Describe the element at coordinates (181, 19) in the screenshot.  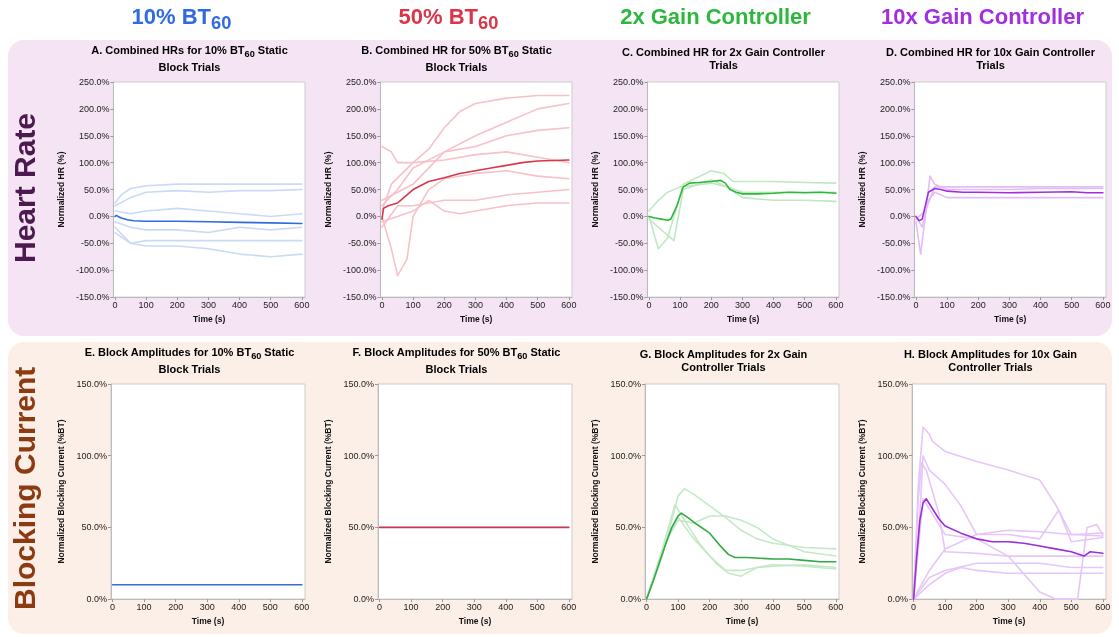
I see `text: 10% BT$_{60}$` at that location.